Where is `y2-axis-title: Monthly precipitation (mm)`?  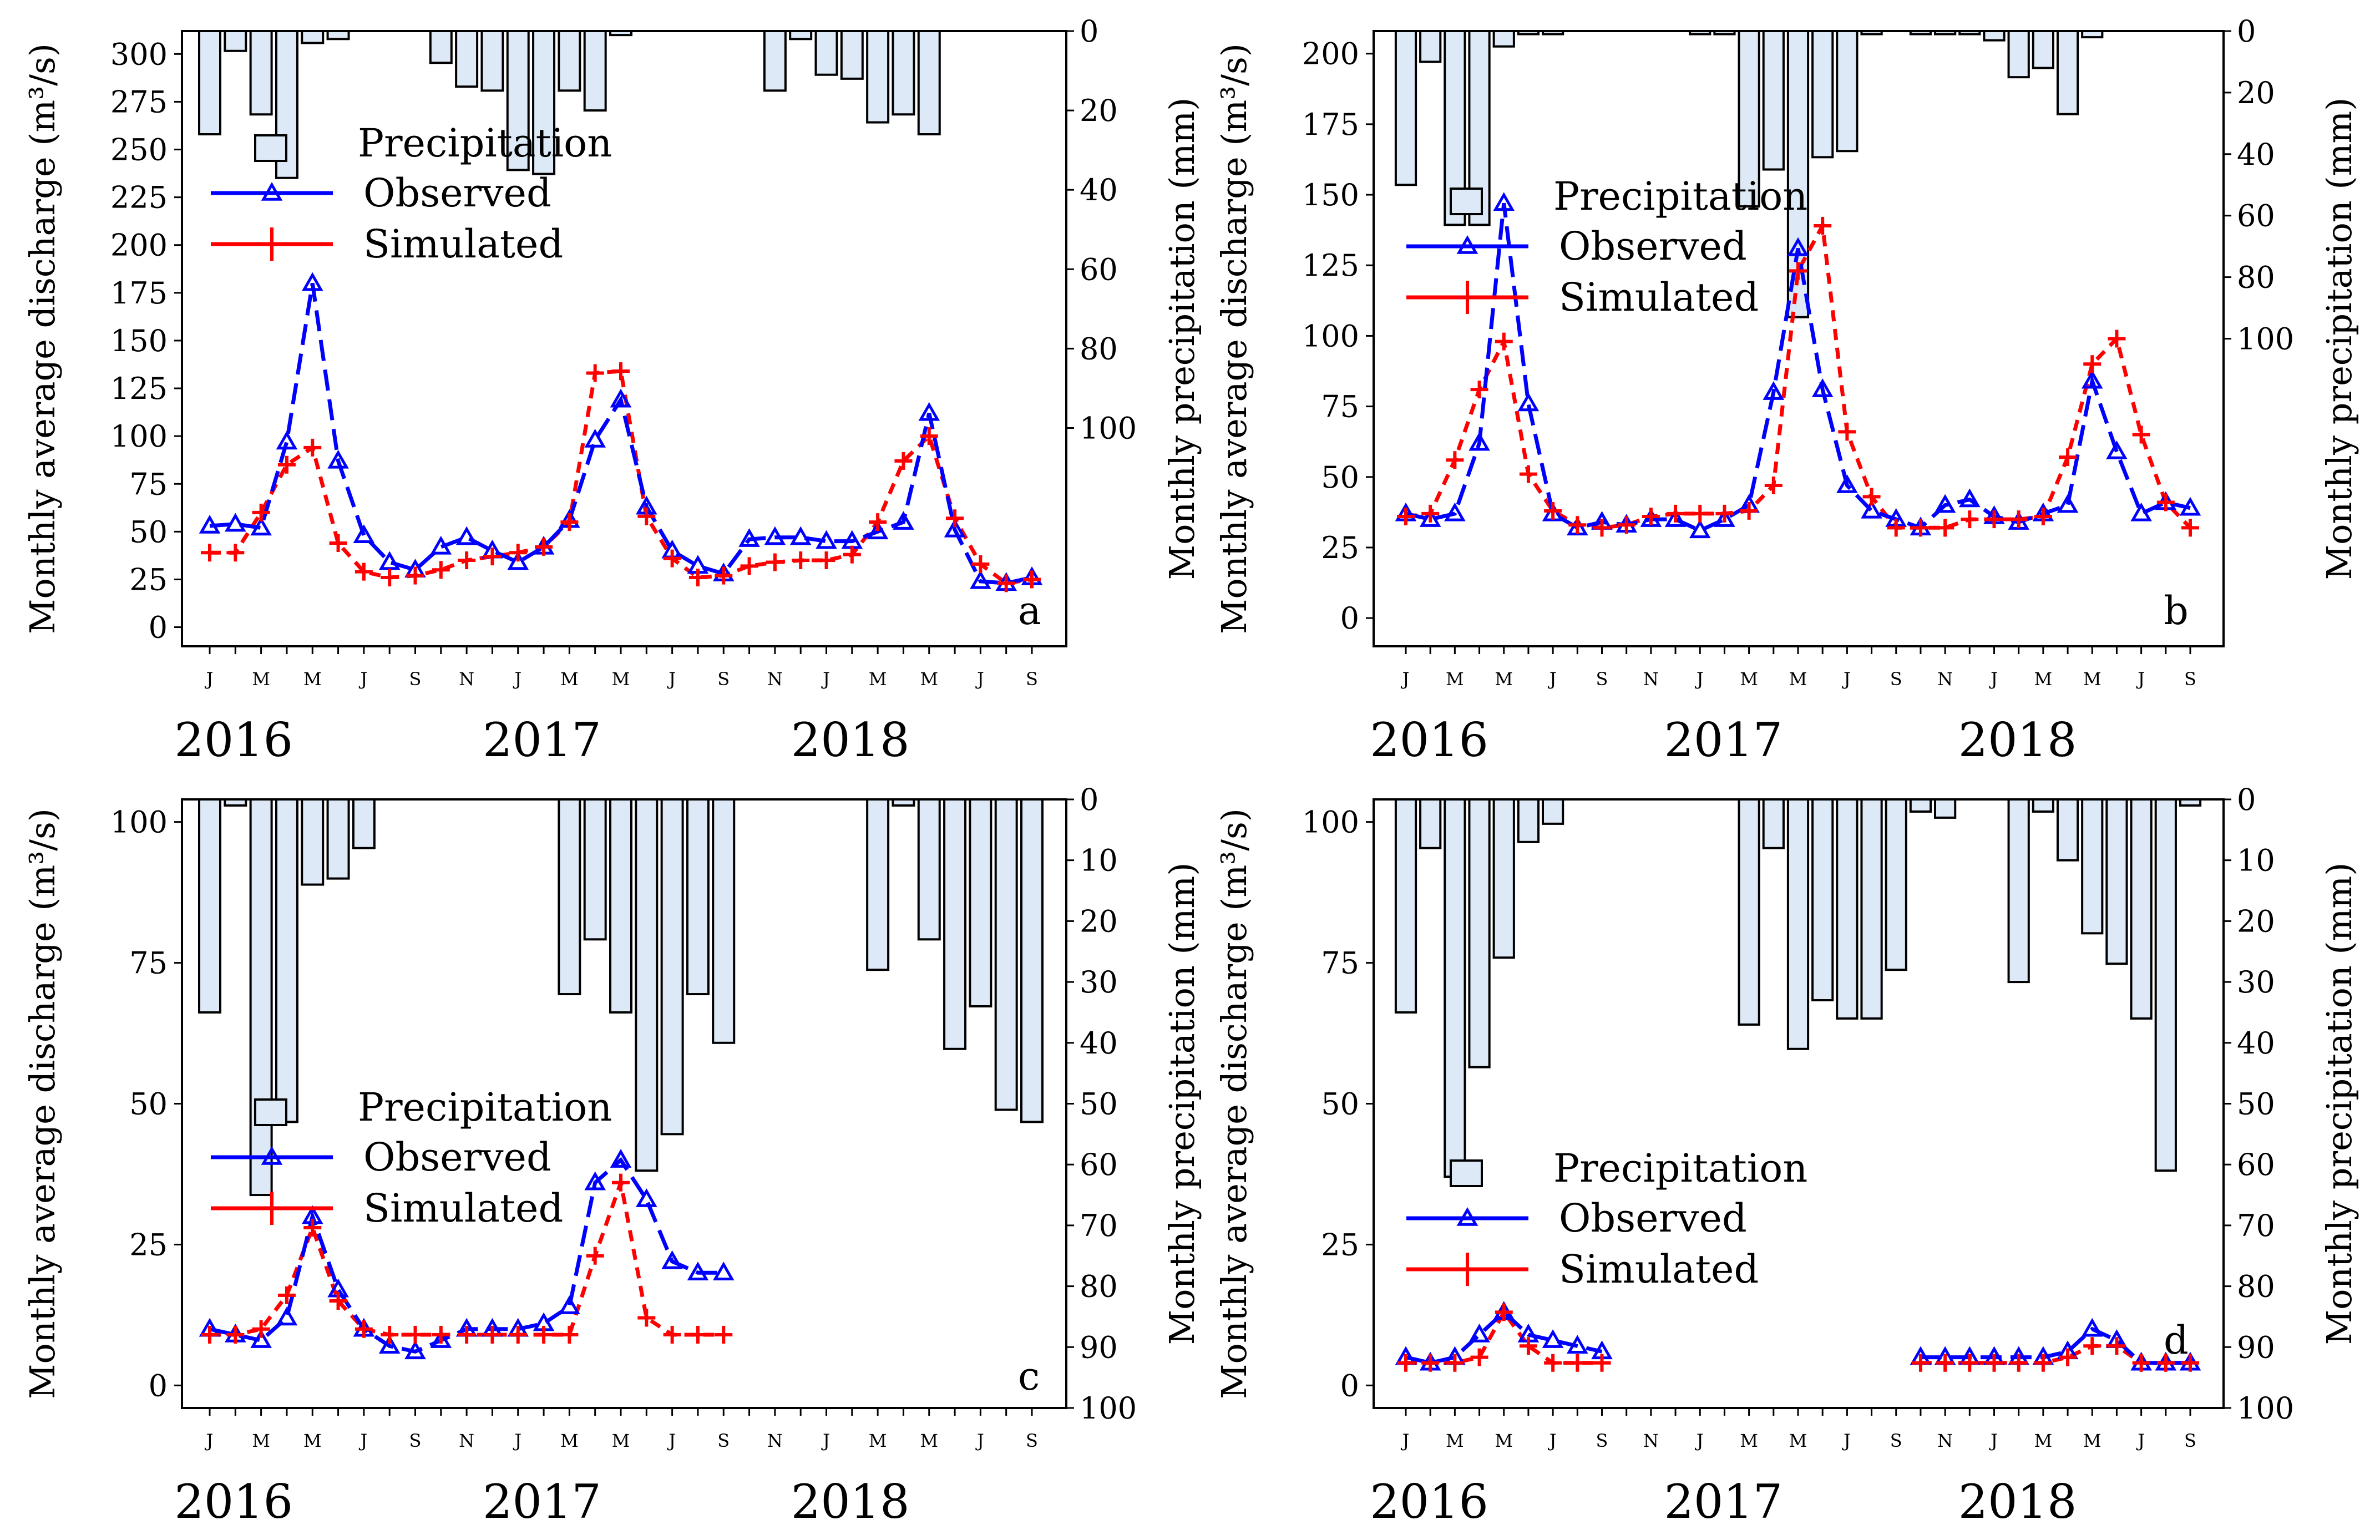
y2-axis-title: Monthly precipitation (mm) is located at coordinates (1182, 1104).